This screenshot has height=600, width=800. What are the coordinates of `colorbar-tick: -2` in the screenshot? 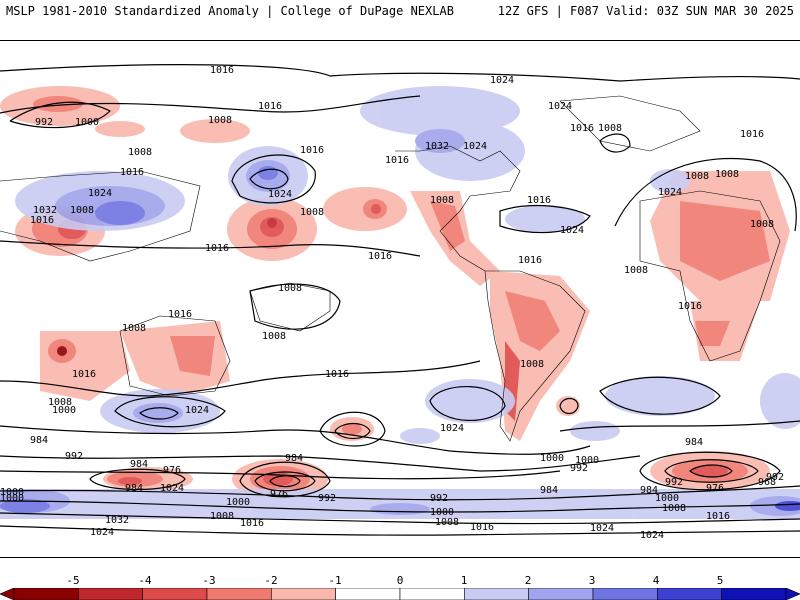 It's located at (271, 580).